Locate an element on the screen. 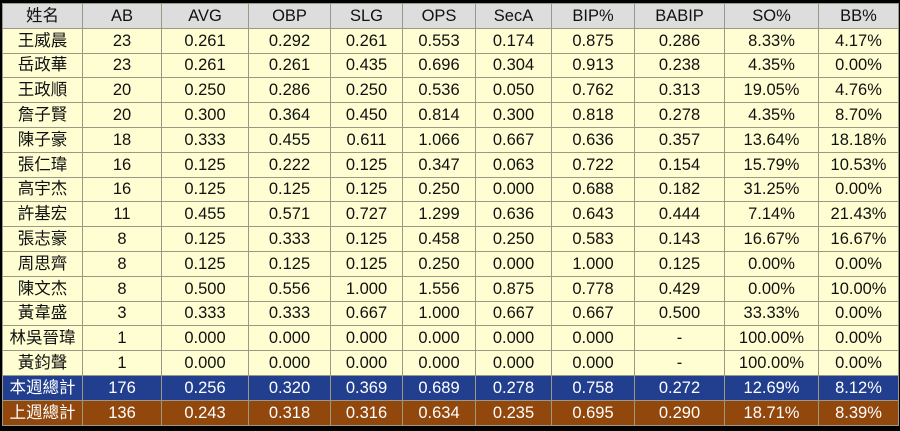 Image resolution: width=900 pixels, height=431 pixels. player-name-cell: 岳政華 is located at coordinates (42, 65).